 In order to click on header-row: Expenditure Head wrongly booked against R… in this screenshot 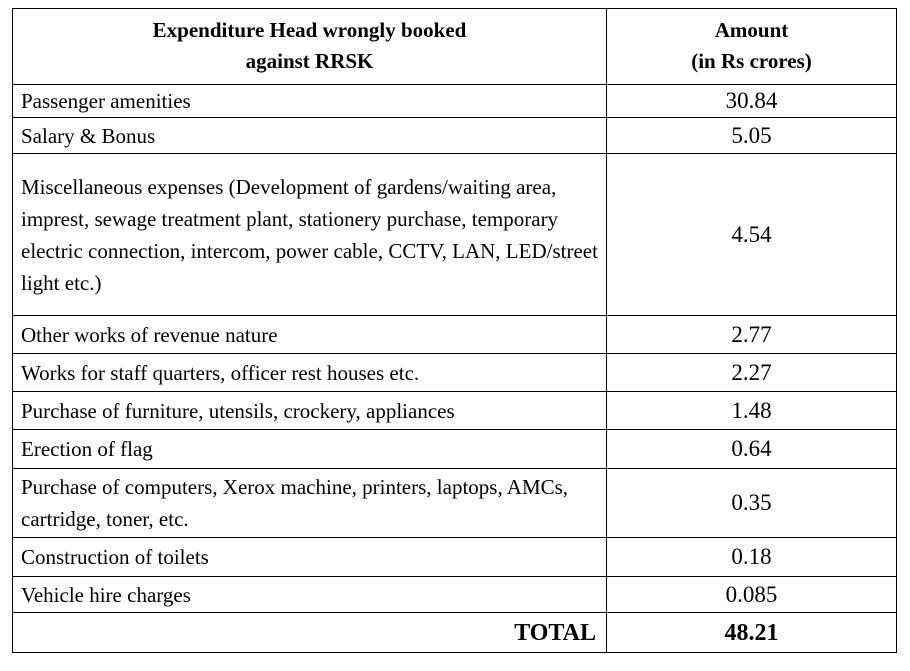, I will do `click(454, 46)`.